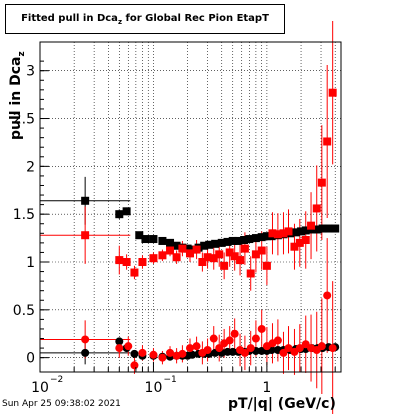  I want to click on x-tick-label: 1, so click(266, 388).